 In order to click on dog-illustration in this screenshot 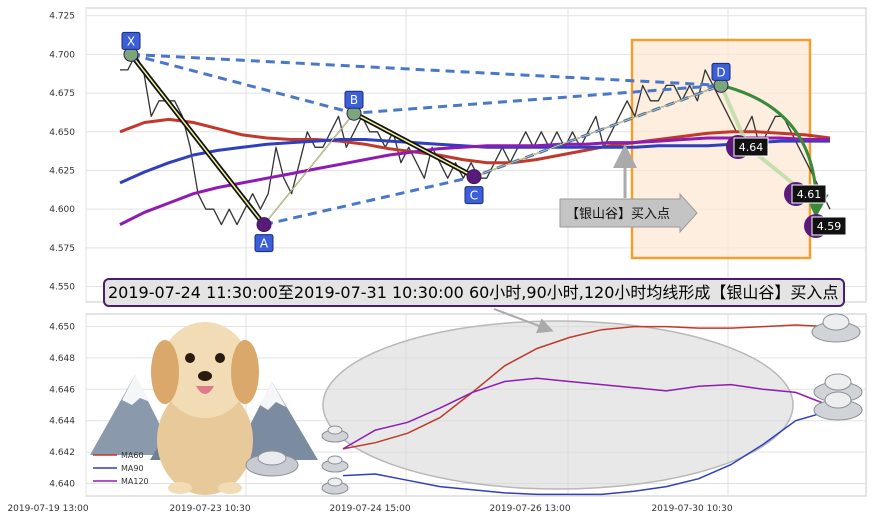, I will do `click(205, 408)`.